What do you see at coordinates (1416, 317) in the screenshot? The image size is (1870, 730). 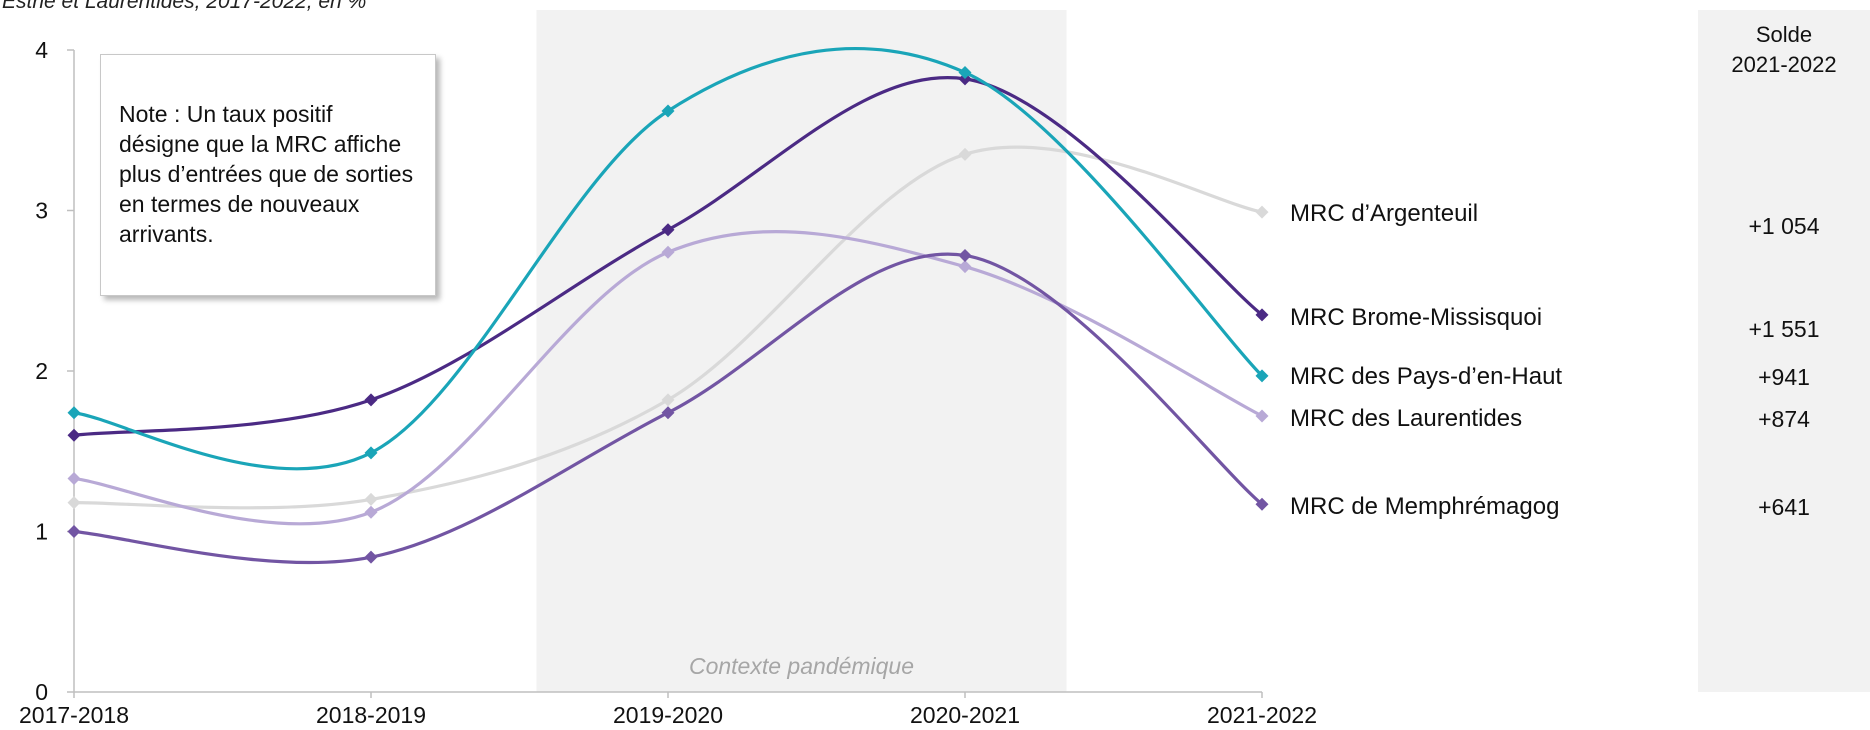 I see `series-label: MRC Brome-Missisquoi` at bounding box center [1416, 317].